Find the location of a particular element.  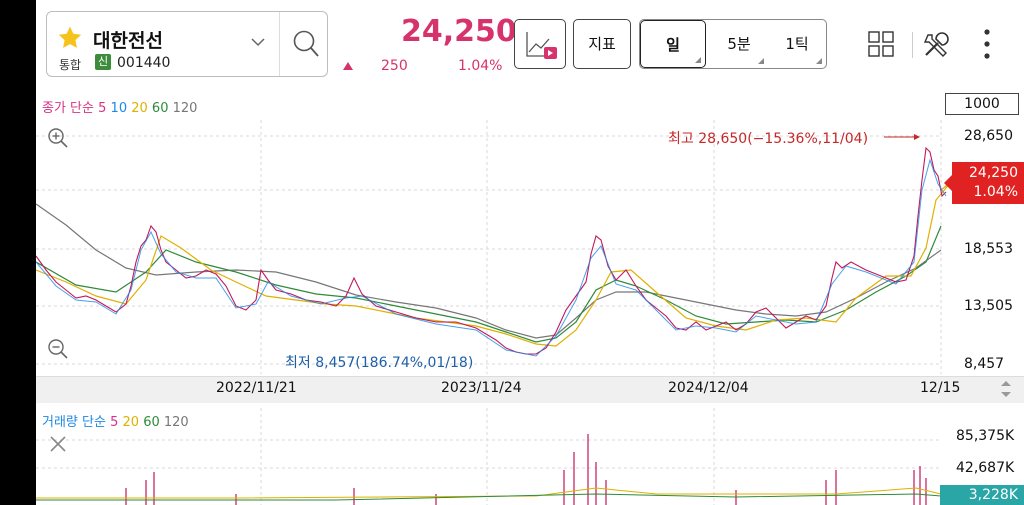

date-label-4: 12/15 is located at coordinates (940, 388).